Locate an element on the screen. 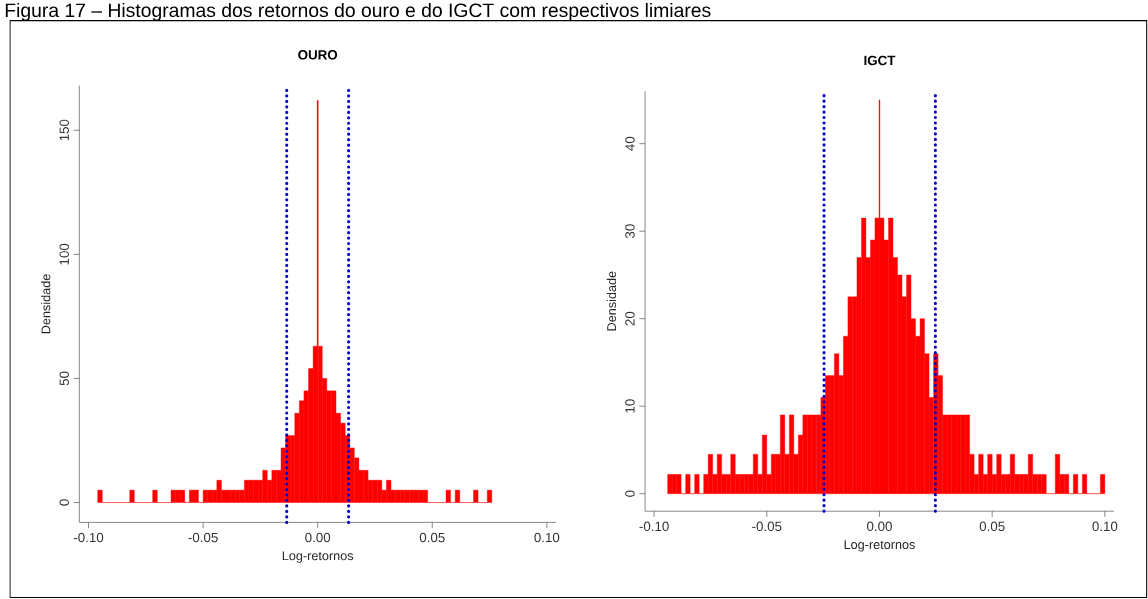  chart-title: IGCT is located at coordinates (880, 60).